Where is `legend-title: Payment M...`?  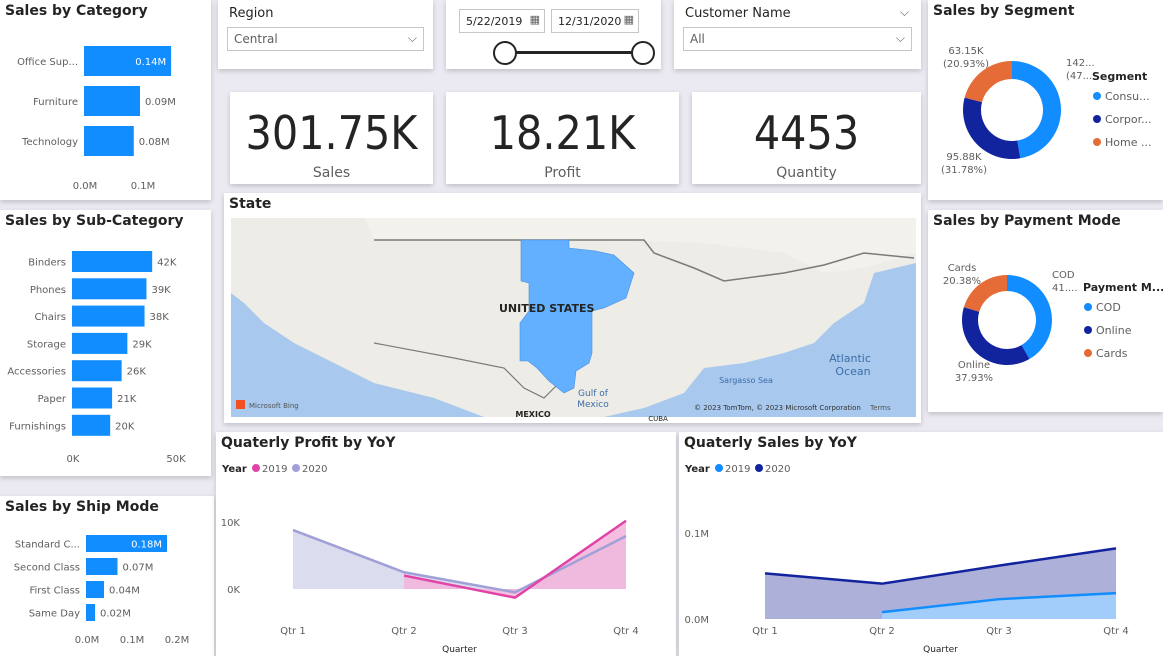 legend-title: Payment M... is located at coordinates (1123, 287).